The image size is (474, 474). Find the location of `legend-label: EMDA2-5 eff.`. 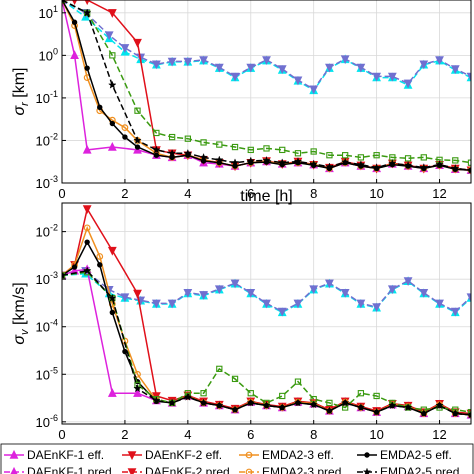

legend-label: EMDA2-5 eff. is located at coordinates (416, 455).